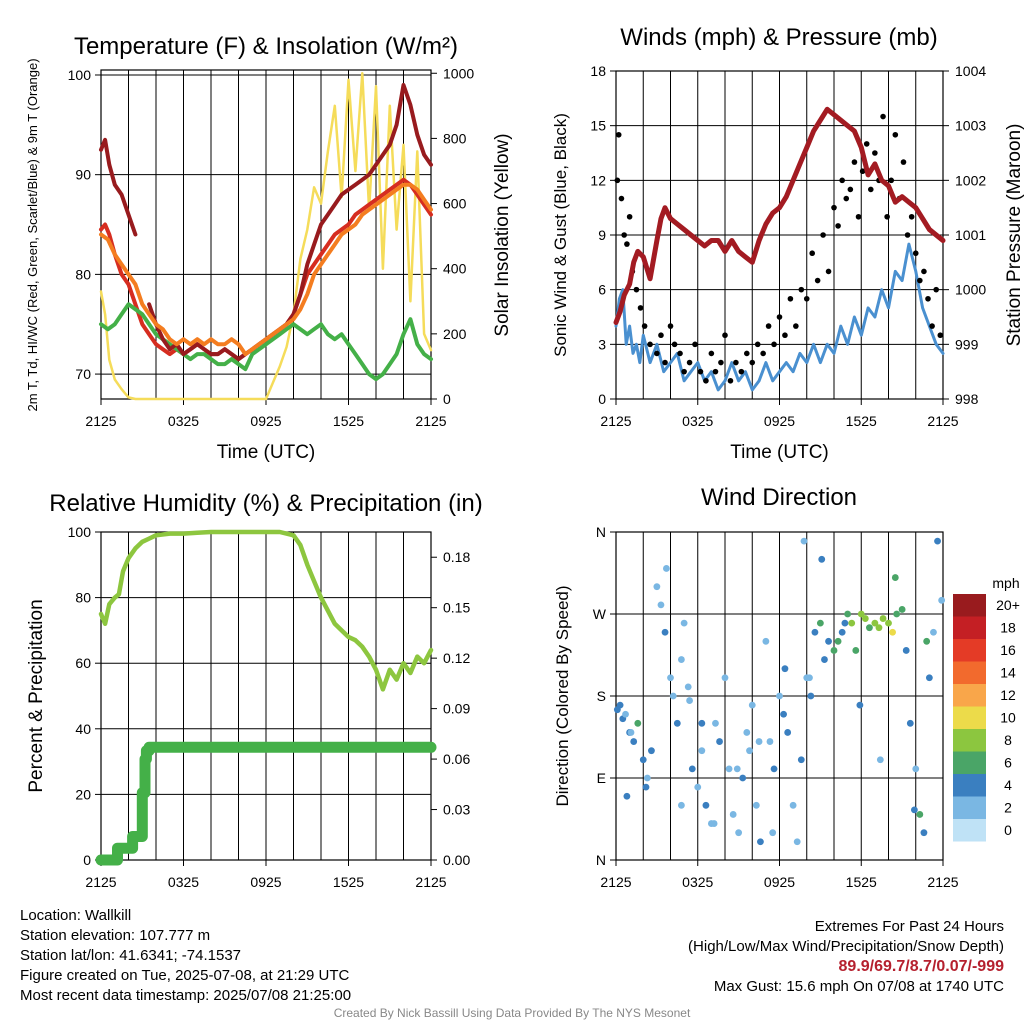  I want to click on colorbar-label: 14, so click(1008, 673).